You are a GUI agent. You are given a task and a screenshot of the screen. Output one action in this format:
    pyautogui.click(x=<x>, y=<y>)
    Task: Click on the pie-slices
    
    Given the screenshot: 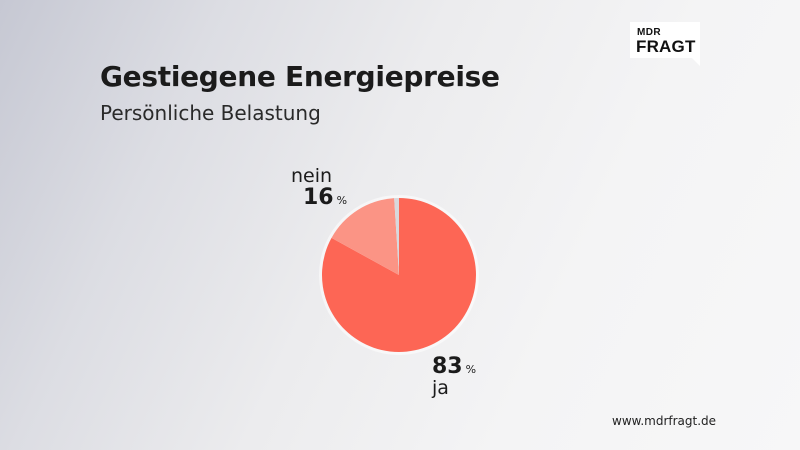 What is the action you would take?
    pyautogui.click(x=398, y=275)
    